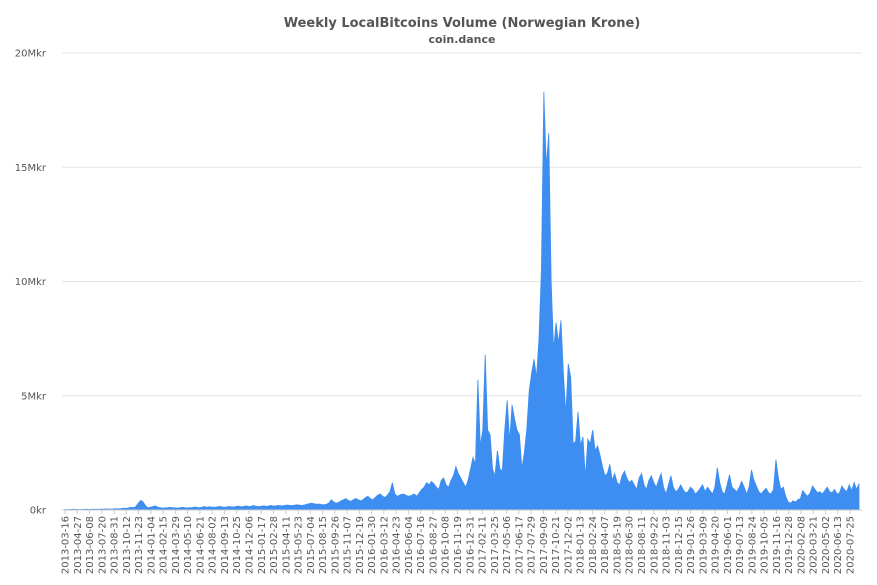  I want to click on x-tick-label: 2019-12-28, so click(789, 545).